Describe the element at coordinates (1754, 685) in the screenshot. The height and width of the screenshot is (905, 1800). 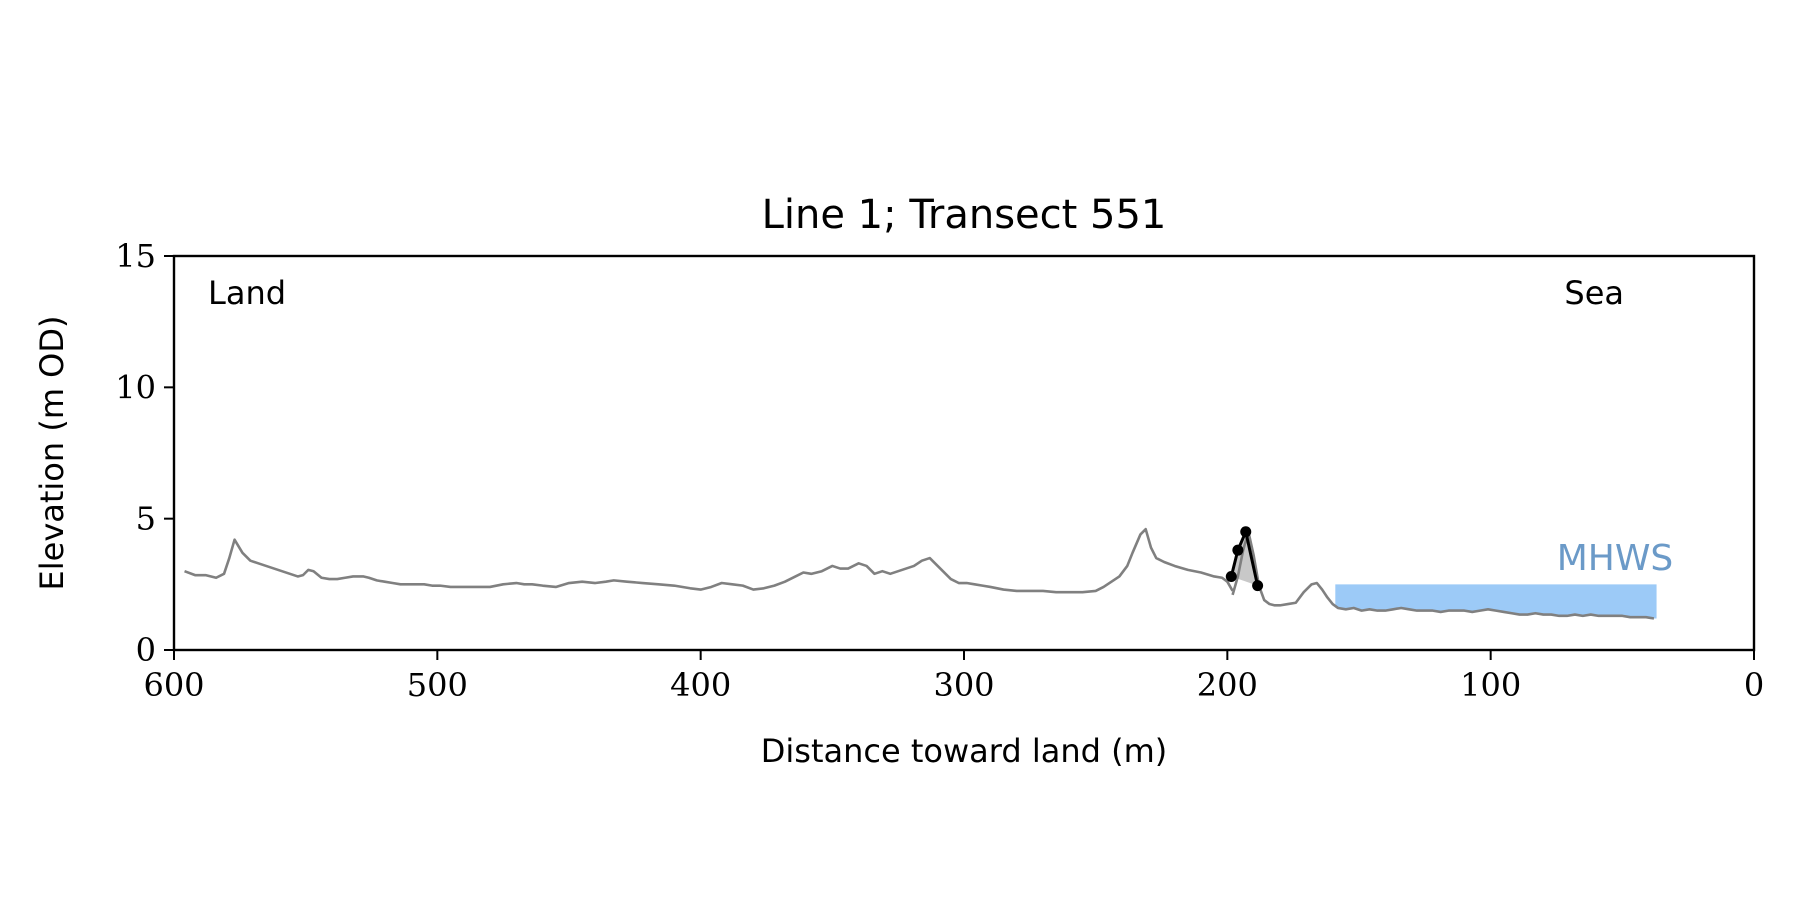
I see `x-tick-label: 0` at that location.